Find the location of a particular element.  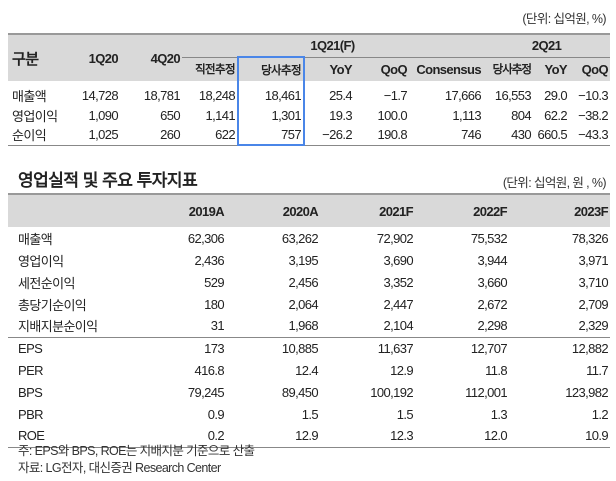

cell: 19.3 is located at coordinates (341, 115).